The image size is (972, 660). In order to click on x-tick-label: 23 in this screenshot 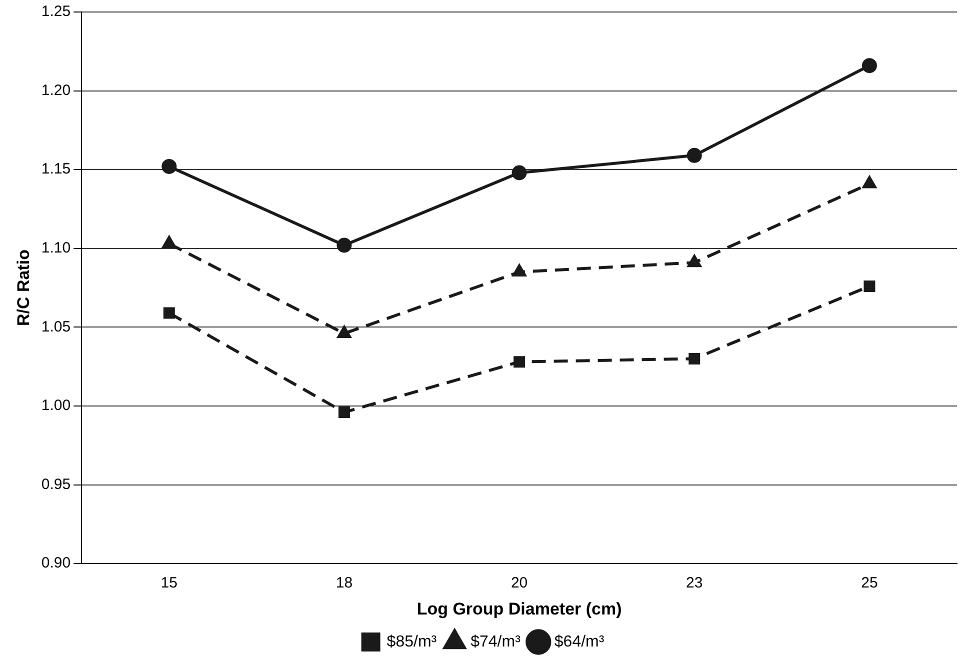, I will do `click(694, 583)`.